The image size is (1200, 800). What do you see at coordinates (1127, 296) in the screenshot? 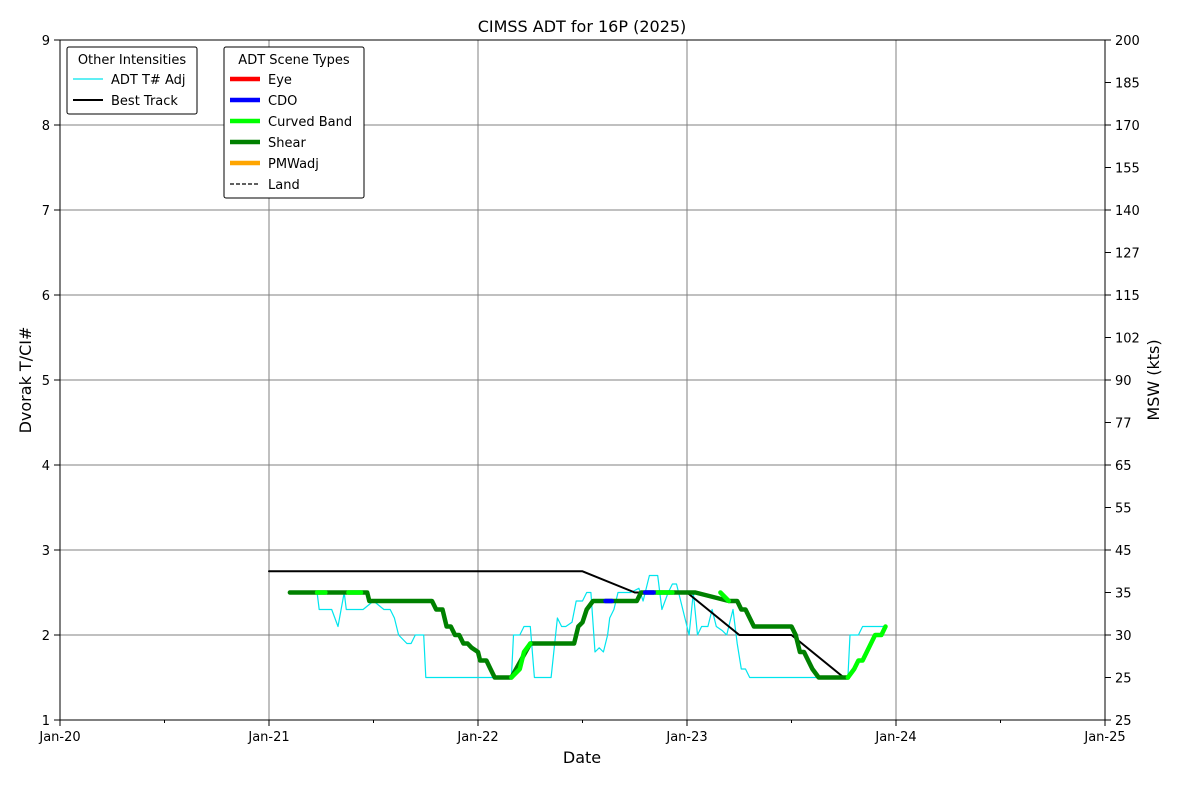
I see `y2-tick-label: 115` at bounding box center [1127, 296].